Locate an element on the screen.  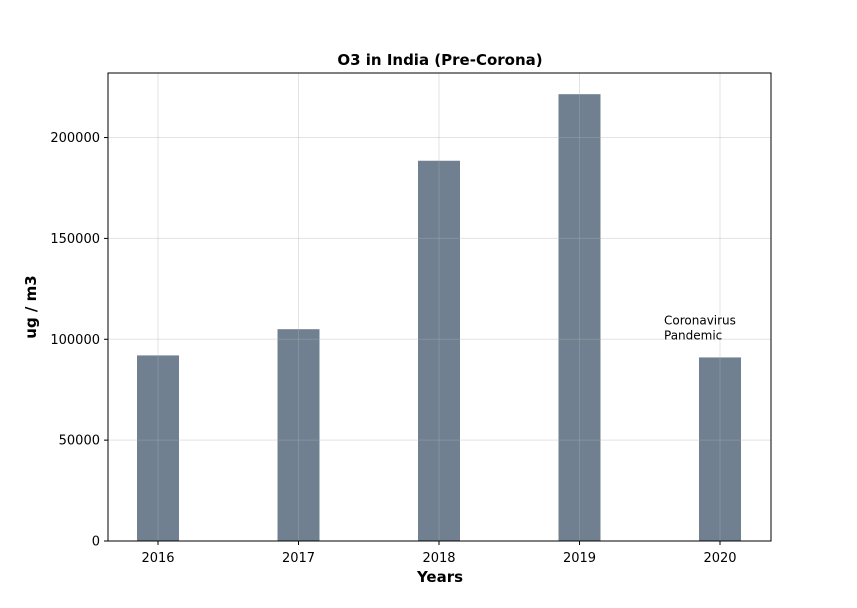
y-tick-label-50000: 50000 is located at coordinates (79, 441).